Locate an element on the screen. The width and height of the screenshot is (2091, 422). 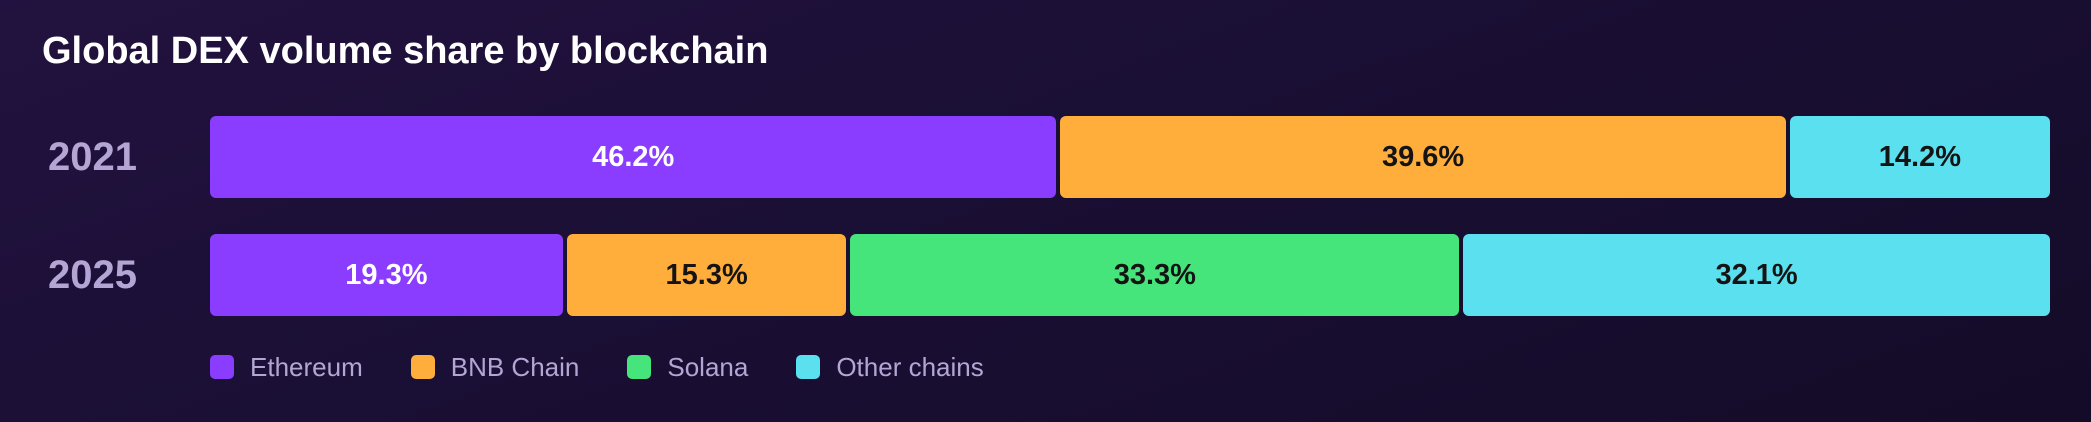
legend-swatch-solana is located at coordinates (639, 367).